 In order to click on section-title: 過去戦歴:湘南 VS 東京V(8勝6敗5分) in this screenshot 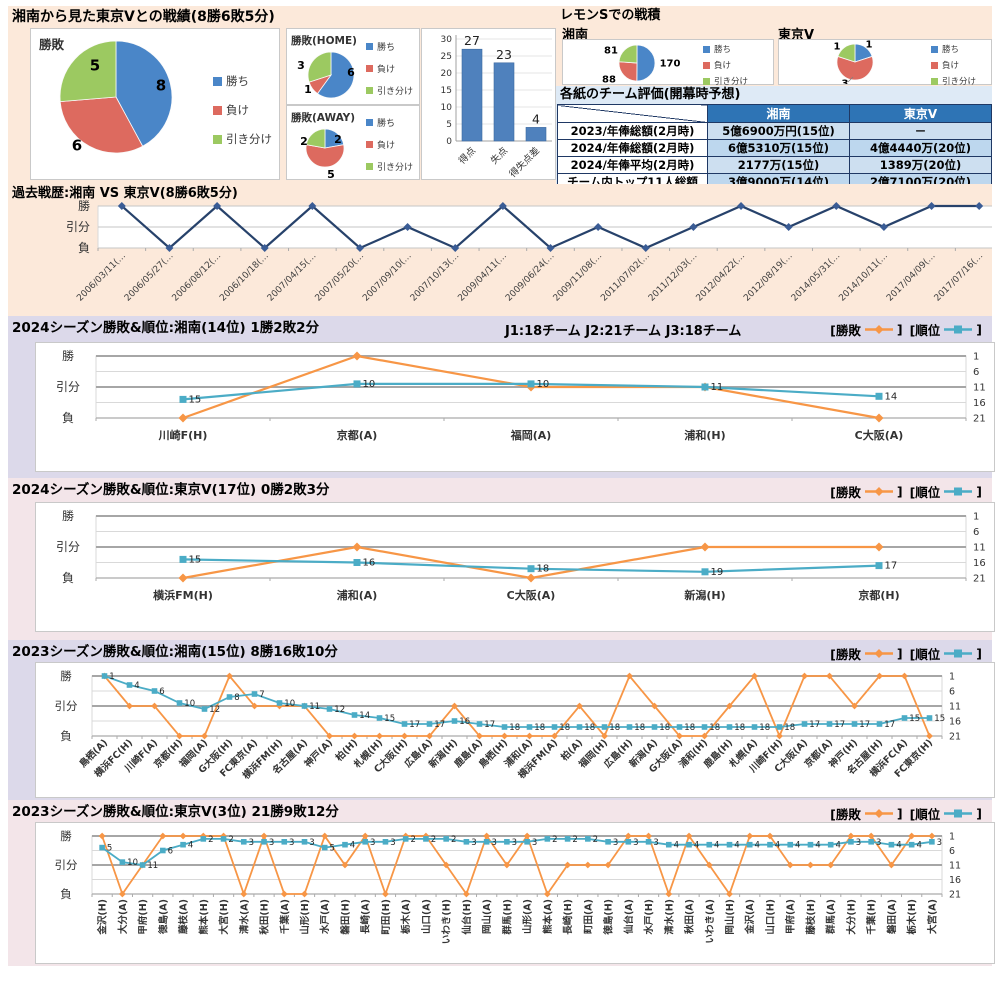, I will do `click(125, 193)`.